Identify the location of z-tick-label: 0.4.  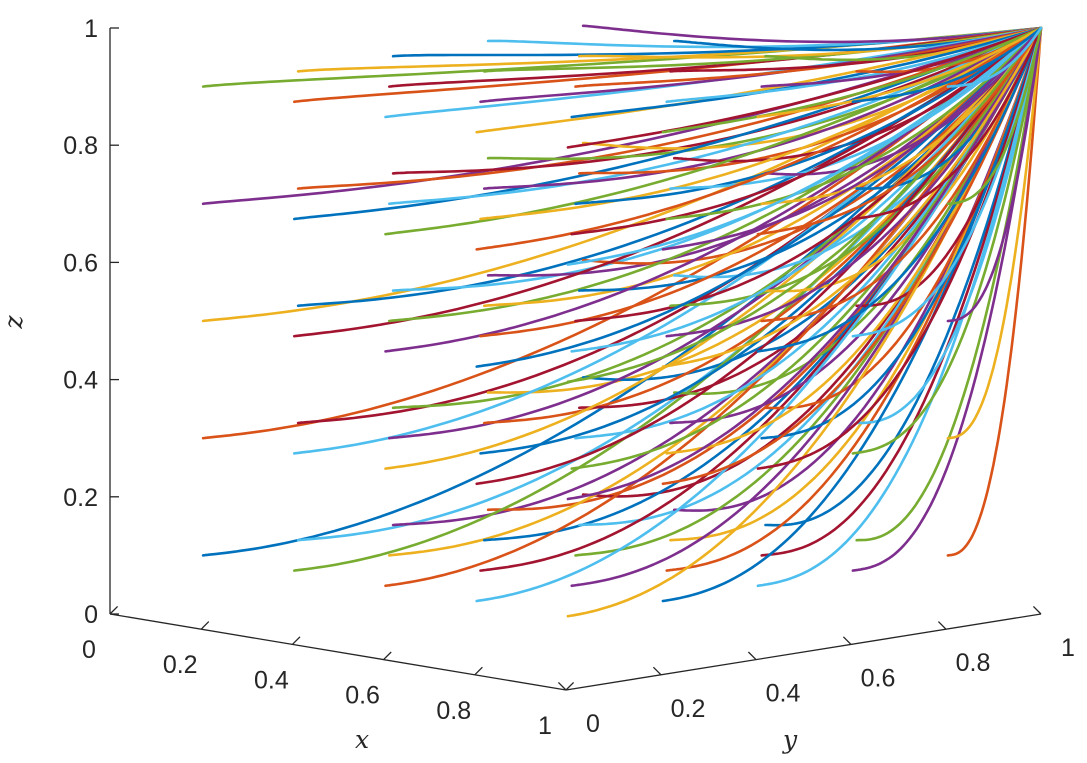
(80, 381).